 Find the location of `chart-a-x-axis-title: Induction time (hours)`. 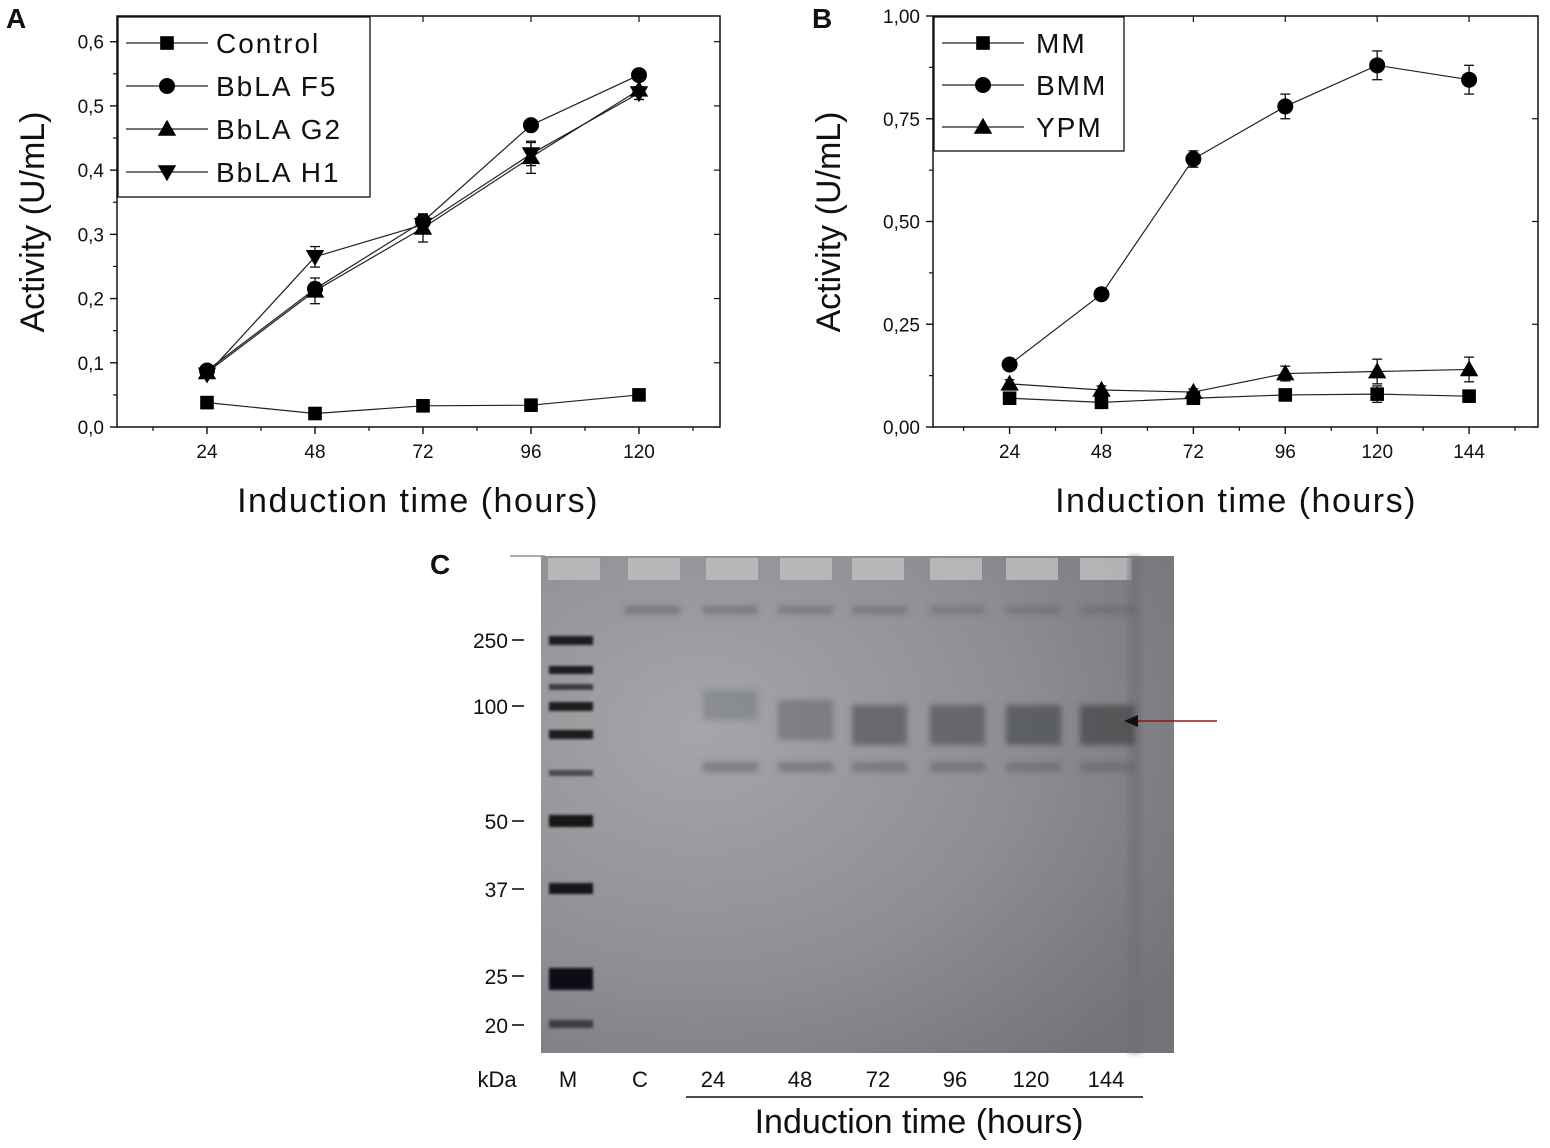

chart-a-x-axis-title: Induction time (hours) is located at coordinates (418, 501).